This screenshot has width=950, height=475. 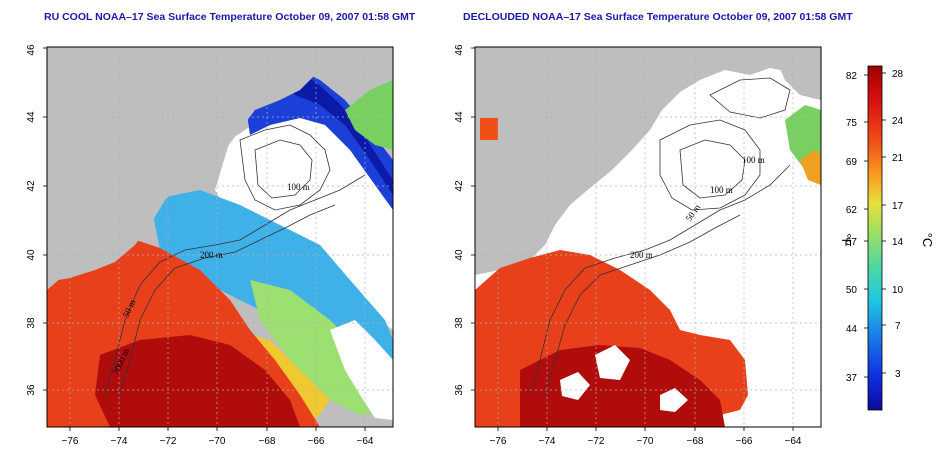 I want to click on colorbar-unit-f: °F, so click(x=846, y=239).